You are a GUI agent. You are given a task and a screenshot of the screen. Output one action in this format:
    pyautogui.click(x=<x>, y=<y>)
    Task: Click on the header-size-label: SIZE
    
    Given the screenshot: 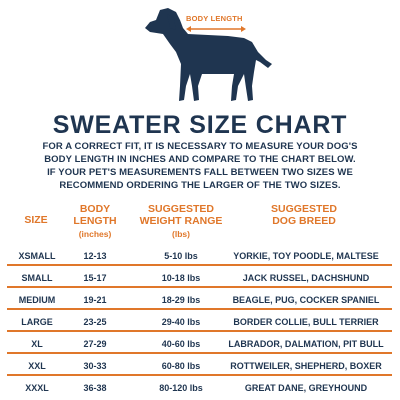 What is the action you would take?
    pyautogui.click(x=36, y=220)
    